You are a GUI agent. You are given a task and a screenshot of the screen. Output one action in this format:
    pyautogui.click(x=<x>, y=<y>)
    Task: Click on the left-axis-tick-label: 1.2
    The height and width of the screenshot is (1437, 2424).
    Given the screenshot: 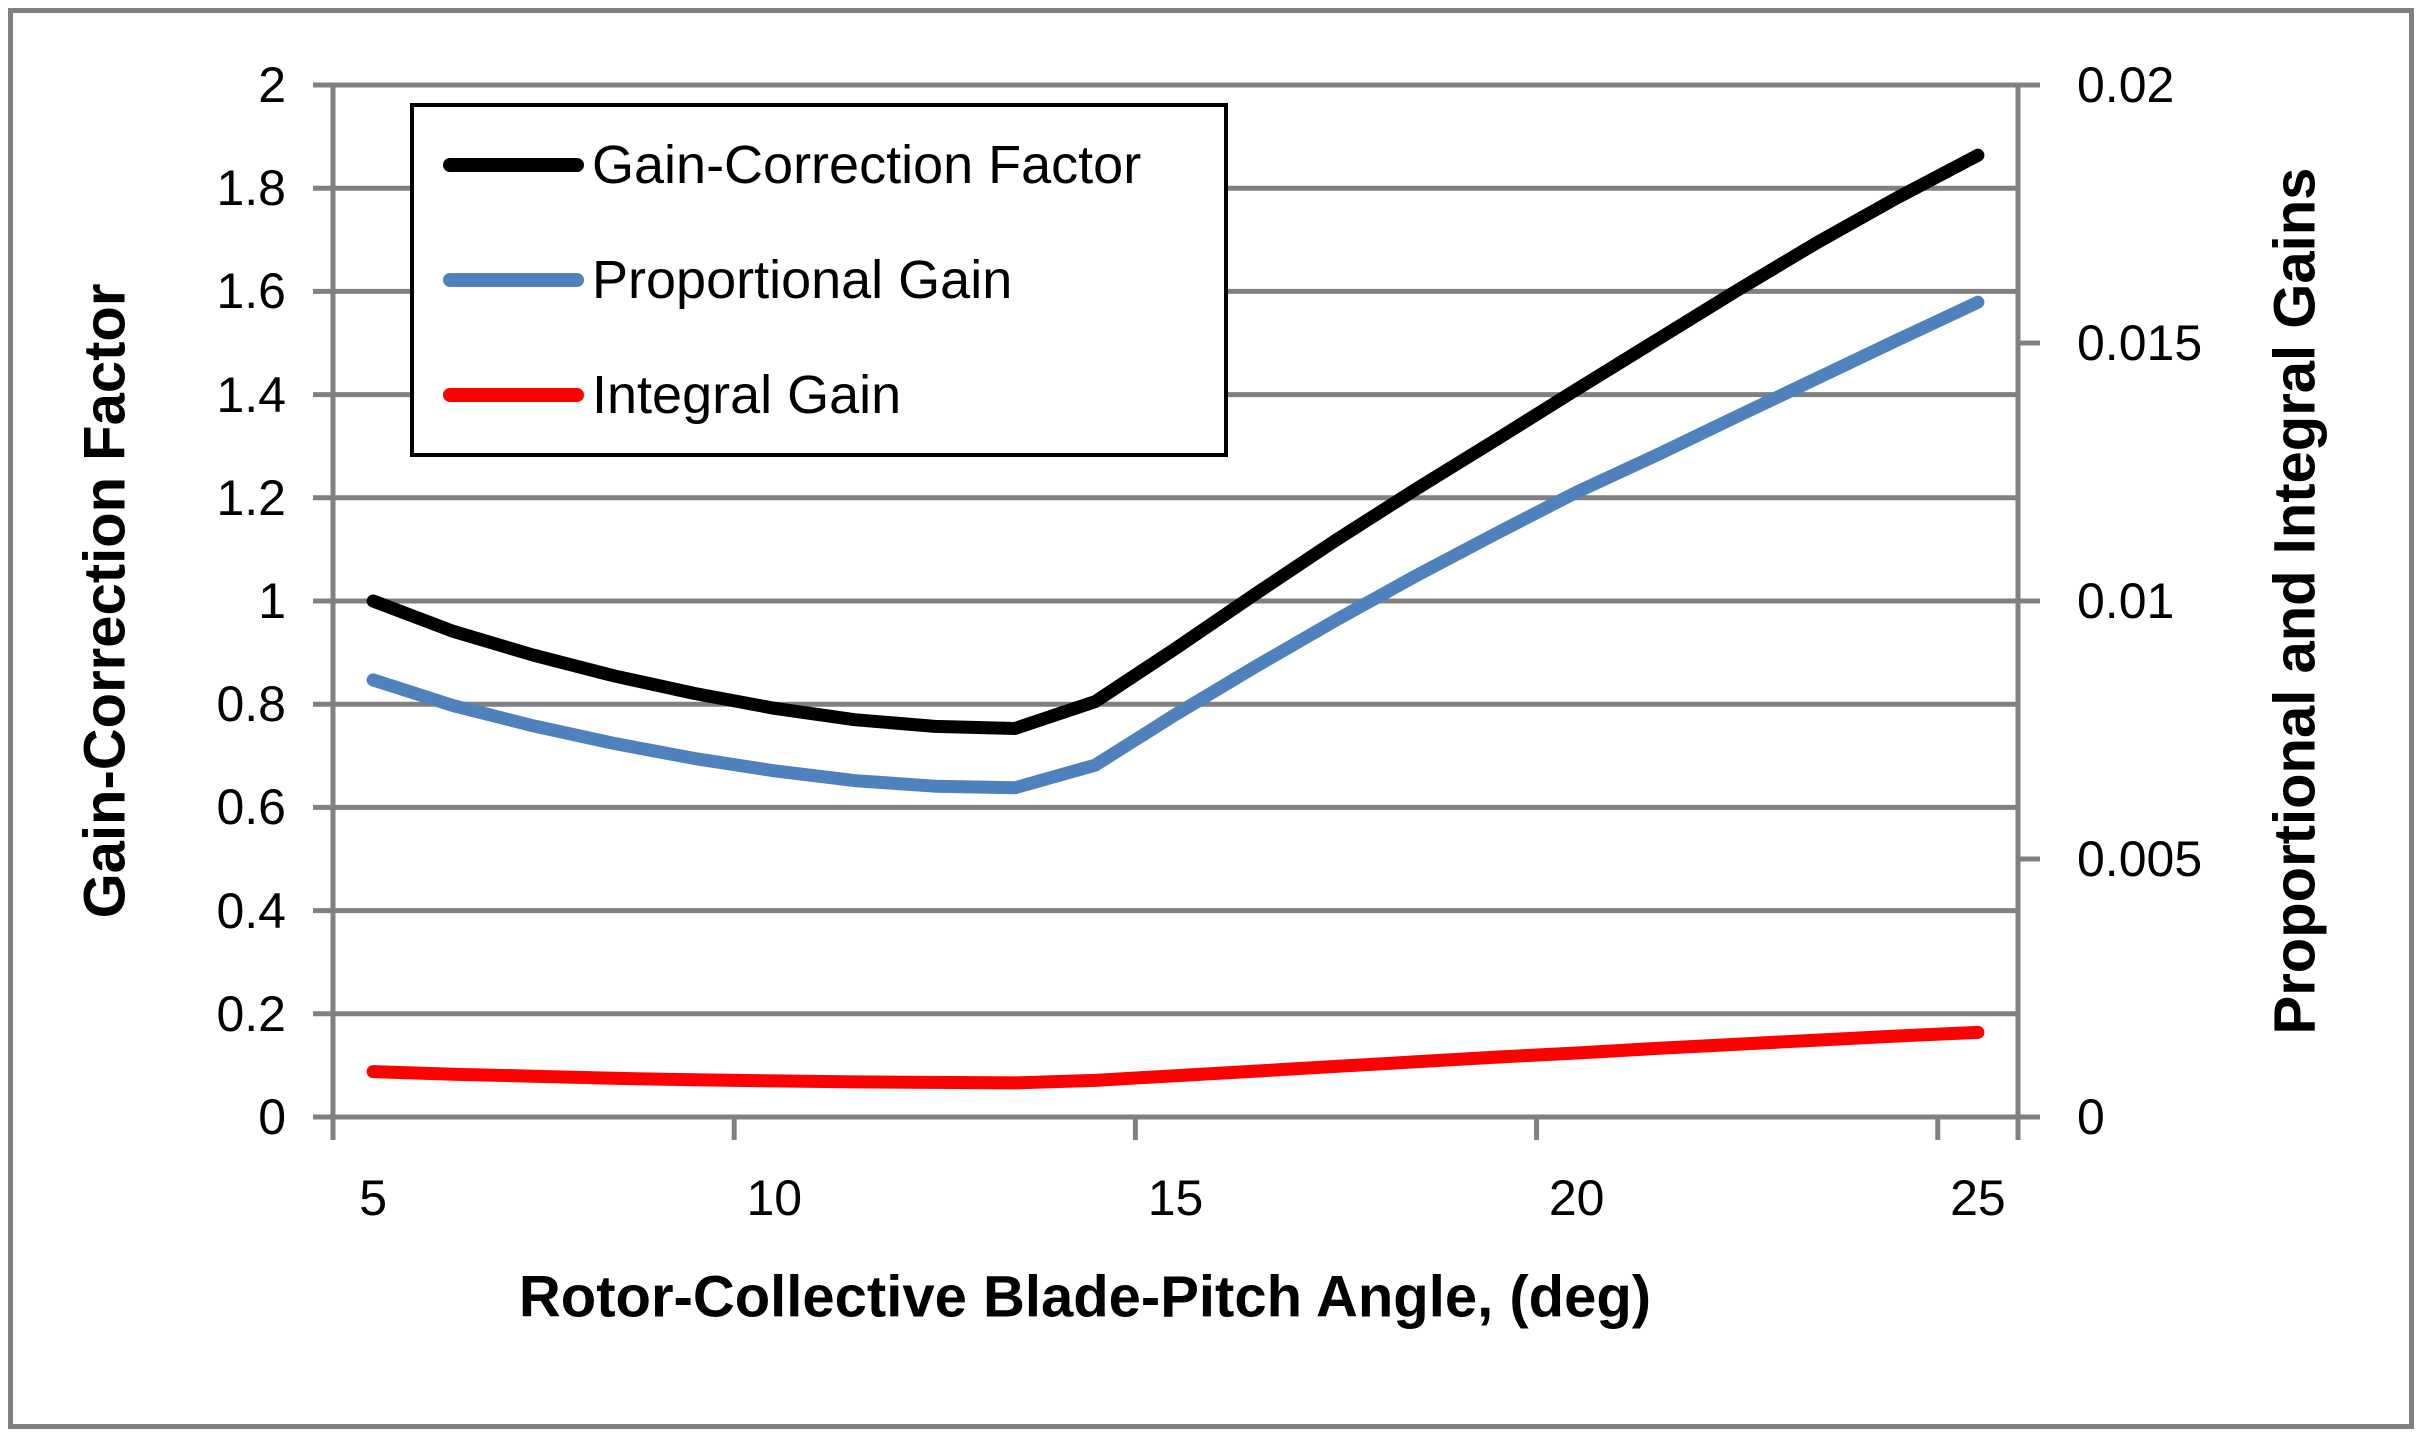 What is the action you would take?
    pyautogui.click(x=251, y=497)
    